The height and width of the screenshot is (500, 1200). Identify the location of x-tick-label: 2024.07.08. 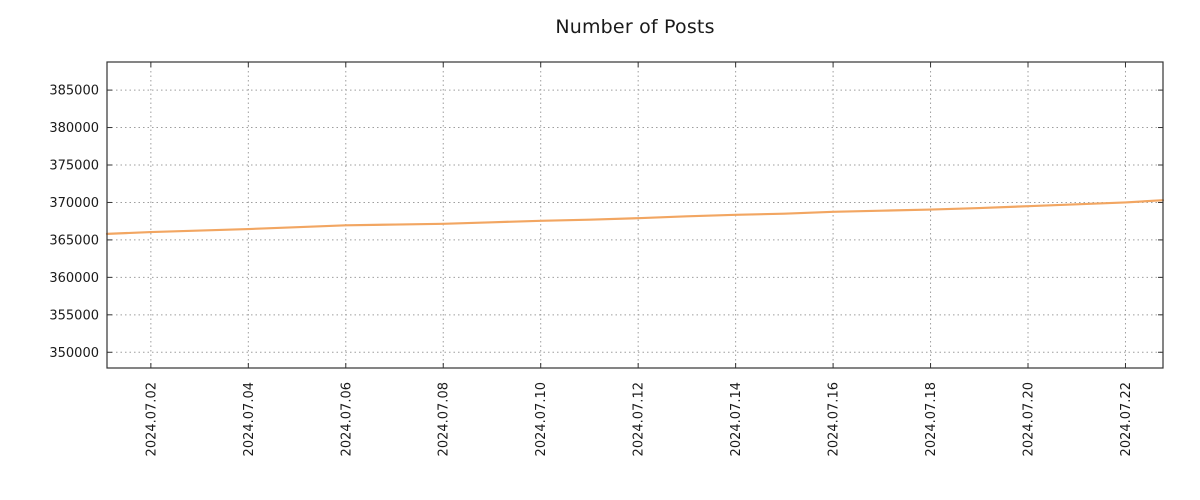
(444, 419).